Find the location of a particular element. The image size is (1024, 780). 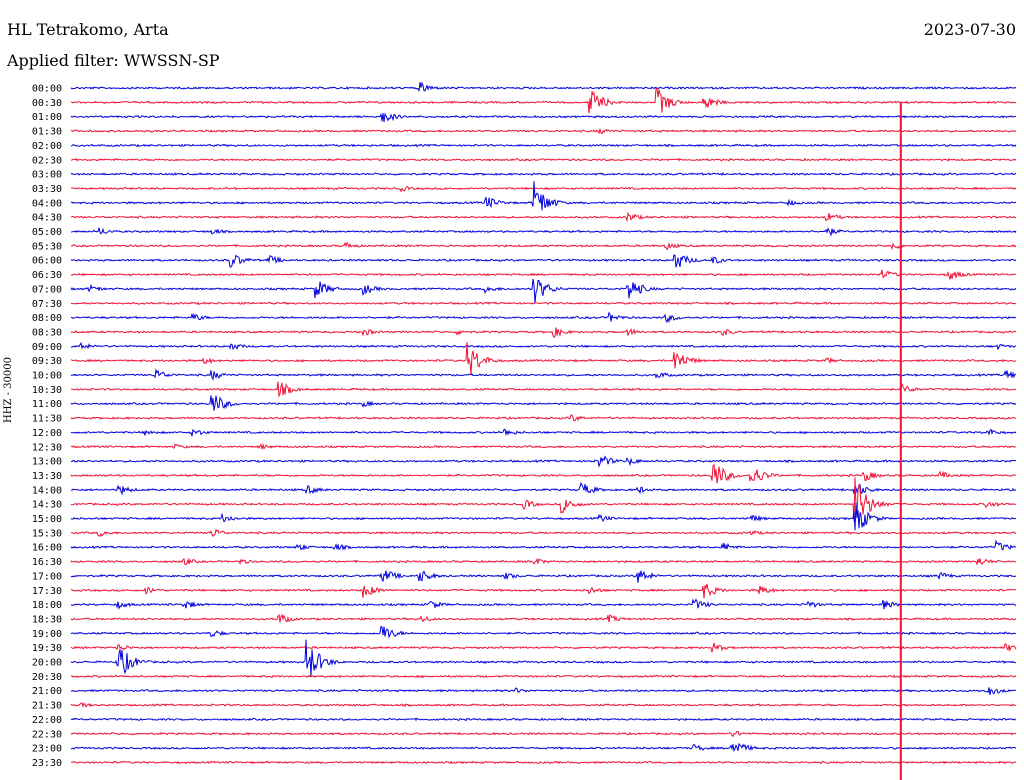

row-time-label: 23:00 is located at coordinates (47, 749).